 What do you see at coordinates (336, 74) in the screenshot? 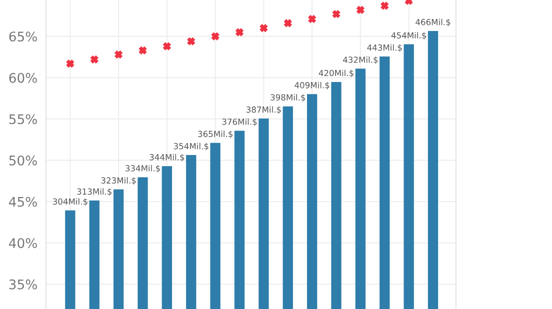
I see `data-label: 420Mil.$` at bounding box center [336, 74].